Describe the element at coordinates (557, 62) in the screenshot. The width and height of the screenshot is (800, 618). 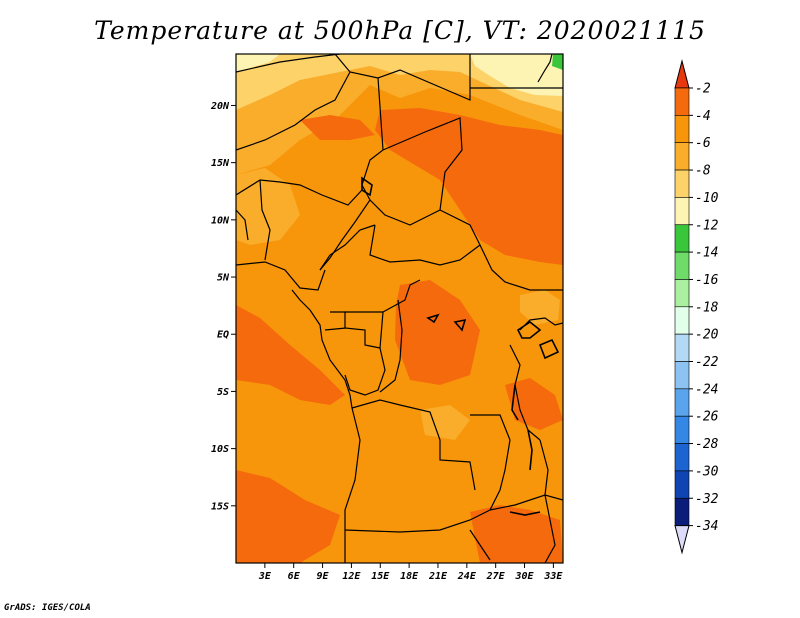
I see `field-band-12-14-corner` at that location.